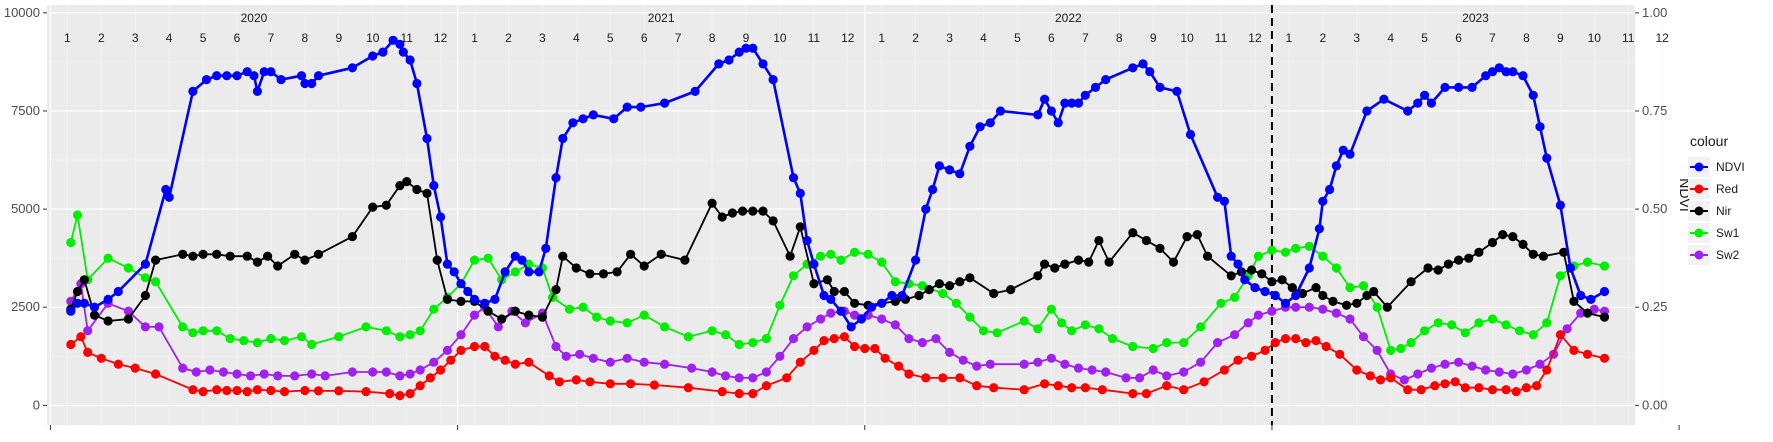  What do you see at coordinates (837, 365) in the screenshot?
I see `series-line` at bounding box center [837, 365].